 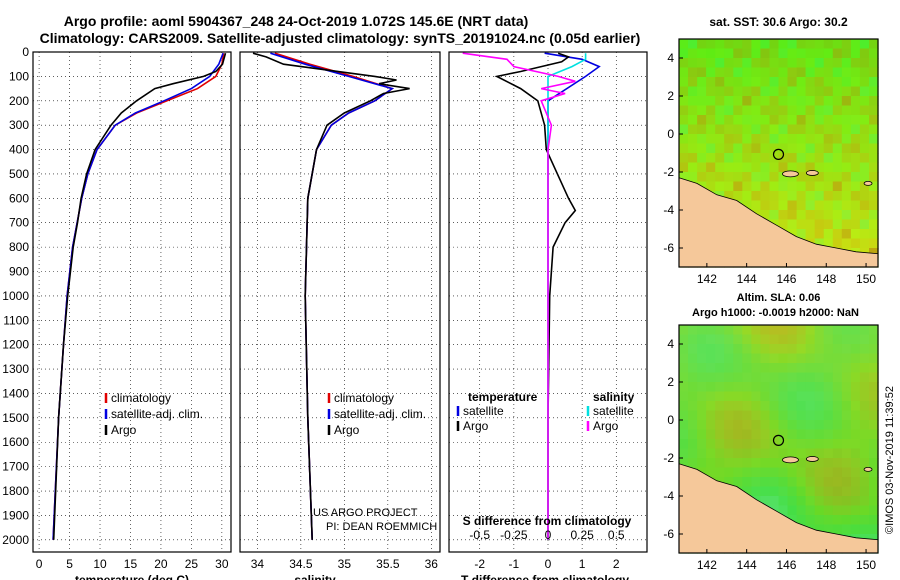 What do you see at coordinates (613, 411) in the screenshot?
I see `diff-legend-sal-sat-label: satellite` at bounding box center [613, 411].